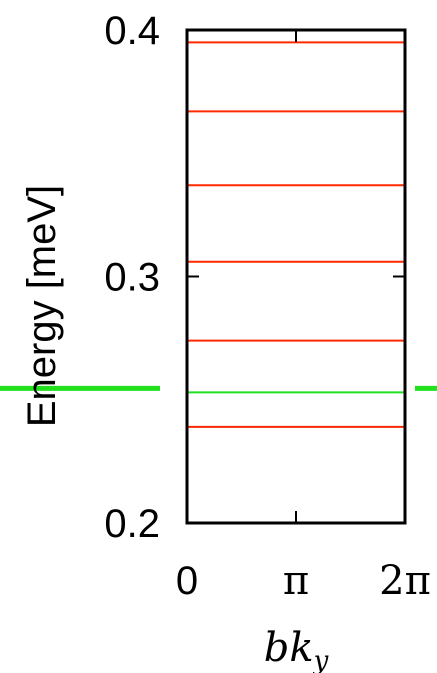 This screenshot has height=673, width=437. What do you see at coordinates (187, 581) in the screenshot?
I see `x-tick-label: 0` at bounding box center [187, 581].